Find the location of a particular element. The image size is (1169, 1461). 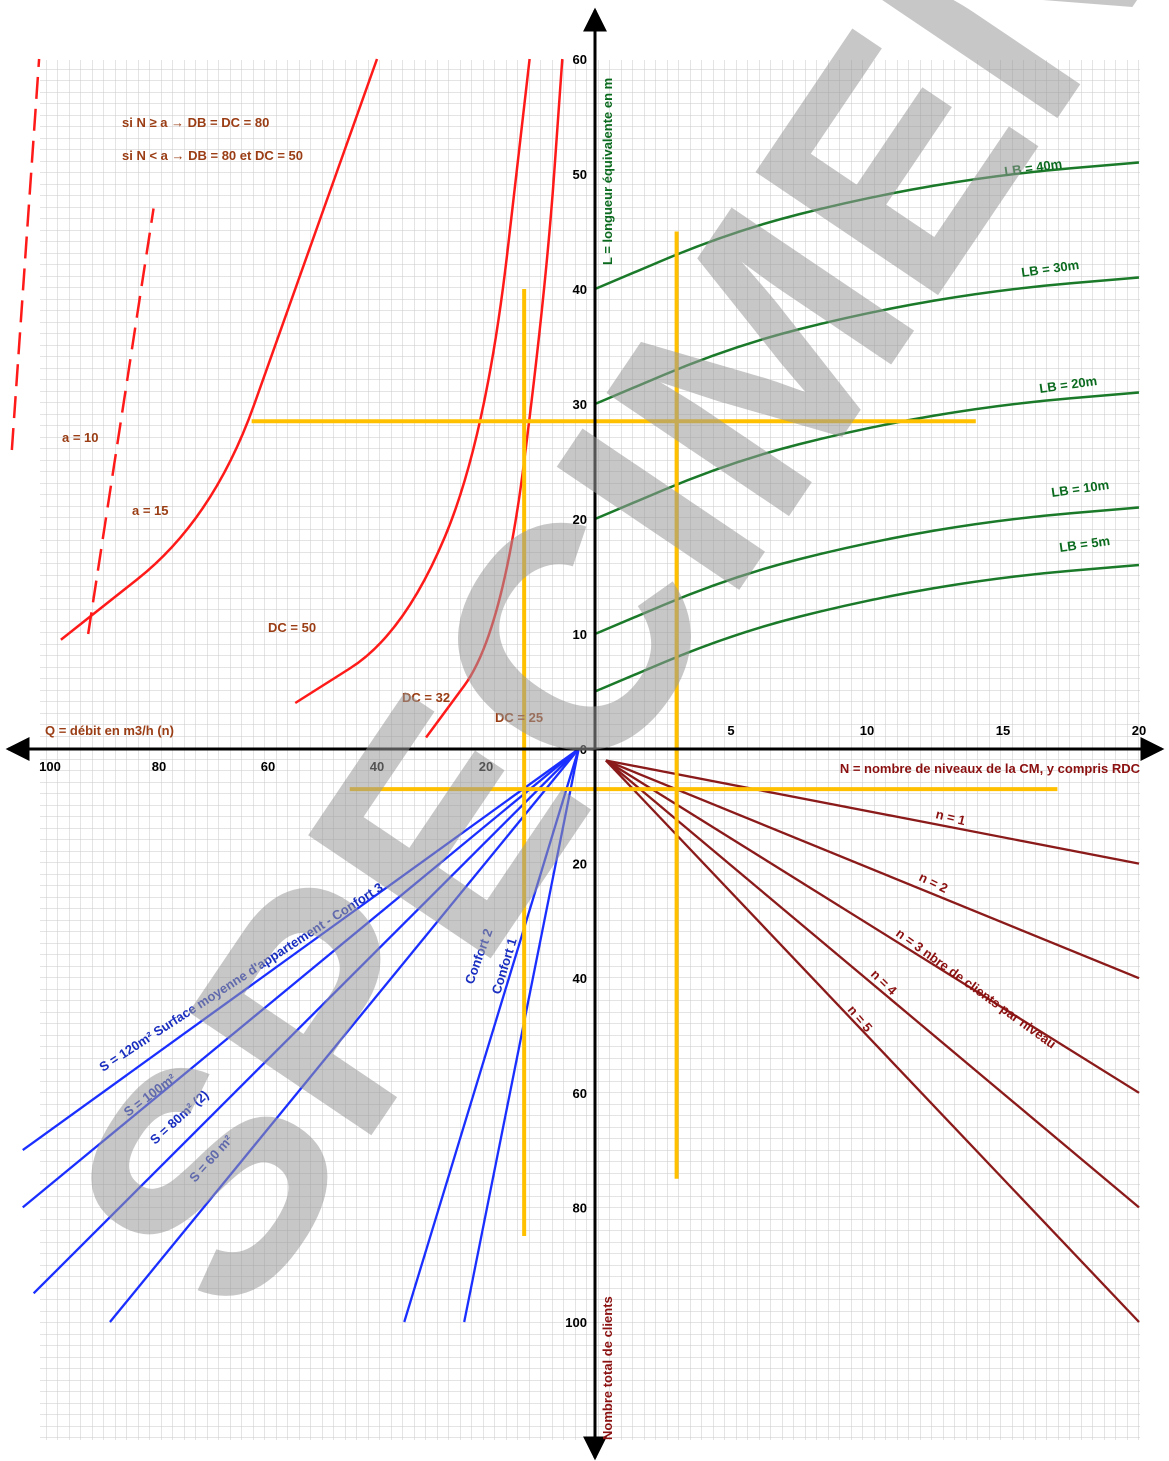

x-tick-n-10: 10 is located at coordinates (867, 730).